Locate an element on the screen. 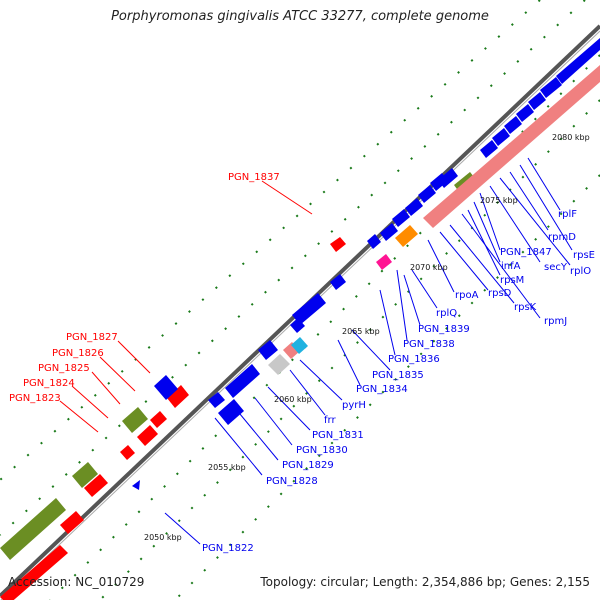 The height and width of the screenshot is (600, 600). gene-label: PGN_1839 is located at coordinates (444, 329).